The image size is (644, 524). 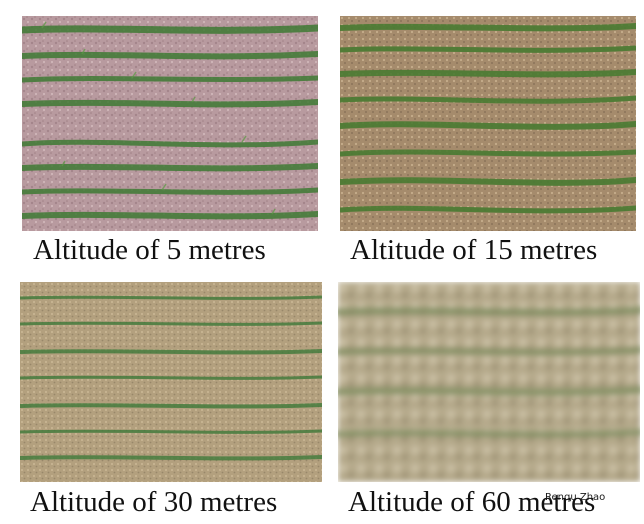 I want to click on caption-60m: Altitude of 60 metres, so click(x=472, y=502).